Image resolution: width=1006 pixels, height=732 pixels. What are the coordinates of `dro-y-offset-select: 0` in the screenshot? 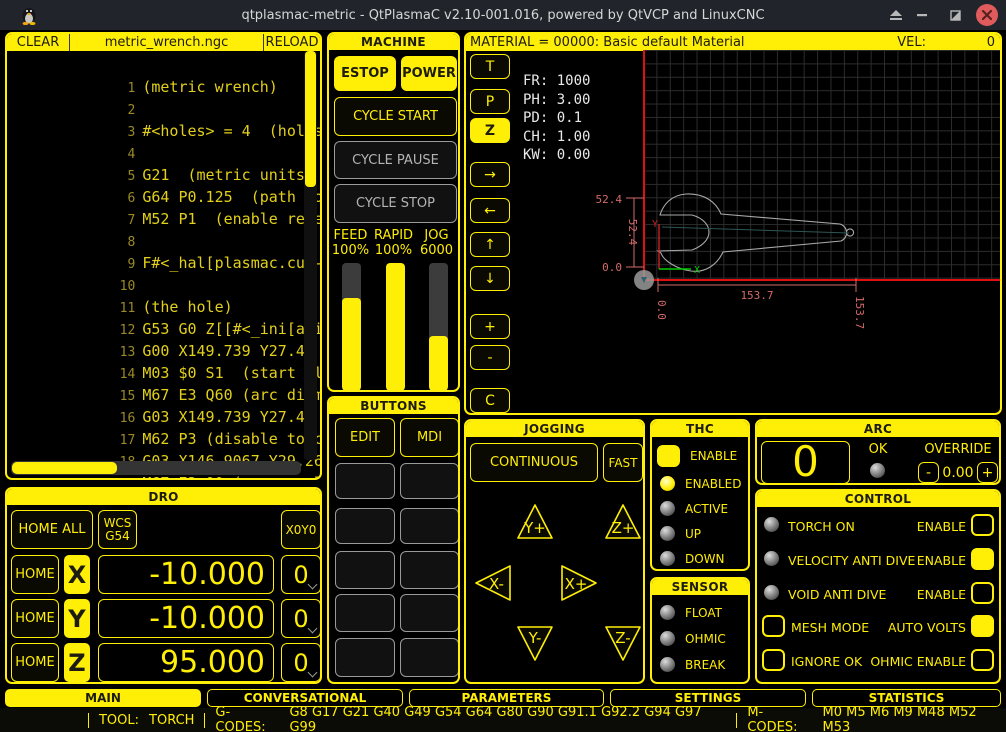 It's located at (300, 618).